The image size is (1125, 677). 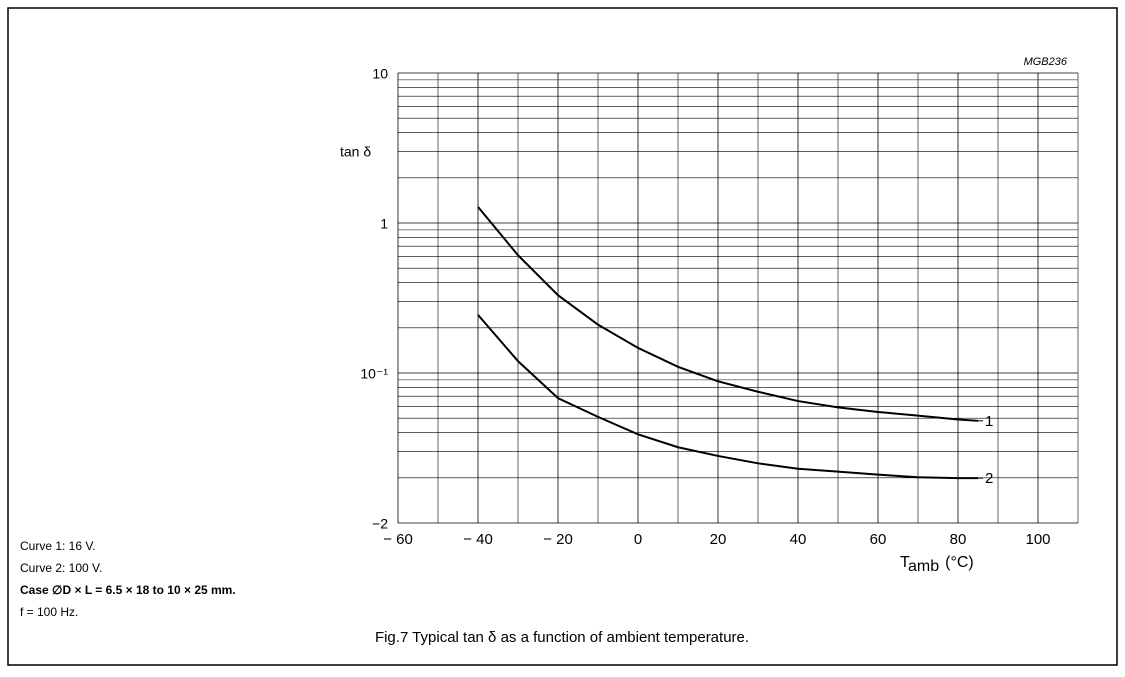 I want to click on x-axis-label: Tamb (°C), so click(x=937, y=564).